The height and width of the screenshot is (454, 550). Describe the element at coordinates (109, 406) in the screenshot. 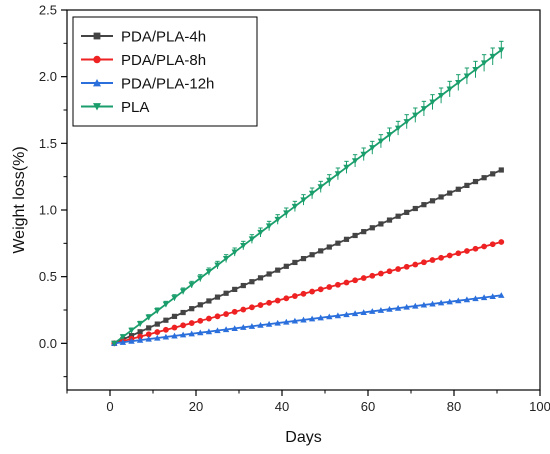

I see `x-tick-label: 0` at that location.